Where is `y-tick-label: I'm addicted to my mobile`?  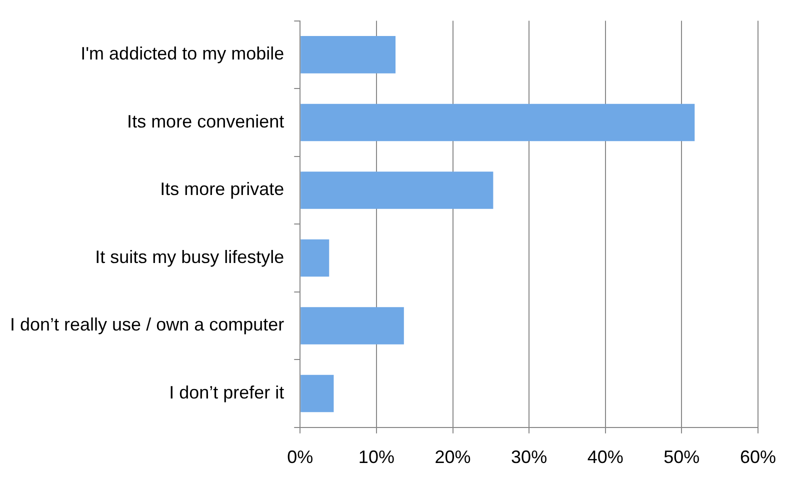
y-tick-label: I'm addicted to my mobile is located at coordinates (182, 54).